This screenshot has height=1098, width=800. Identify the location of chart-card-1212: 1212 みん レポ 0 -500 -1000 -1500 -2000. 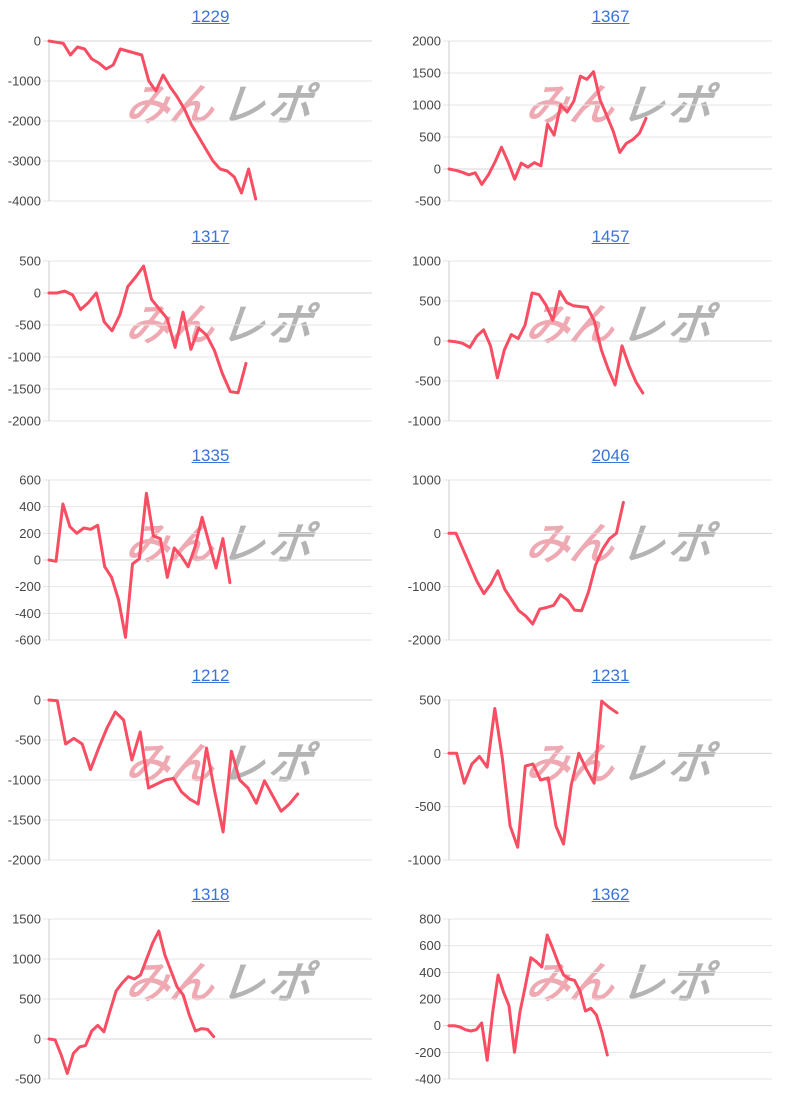
(200, 769).